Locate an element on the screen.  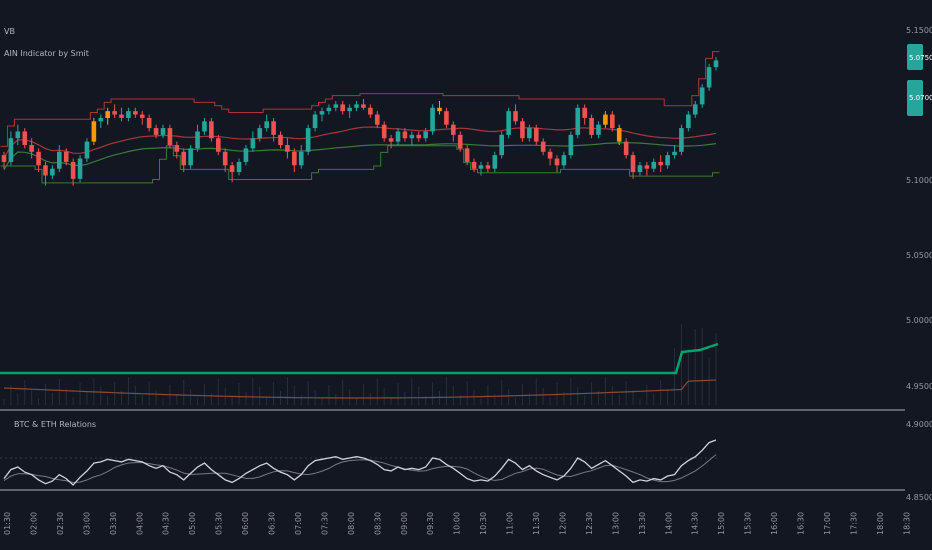
last-price-tag is located at coordinates (915, 57).